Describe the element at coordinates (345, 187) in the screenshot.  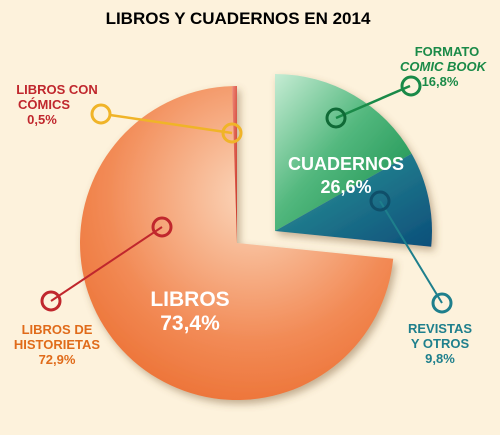
I see `cuadernos-group-value: 26,6%` at that location.